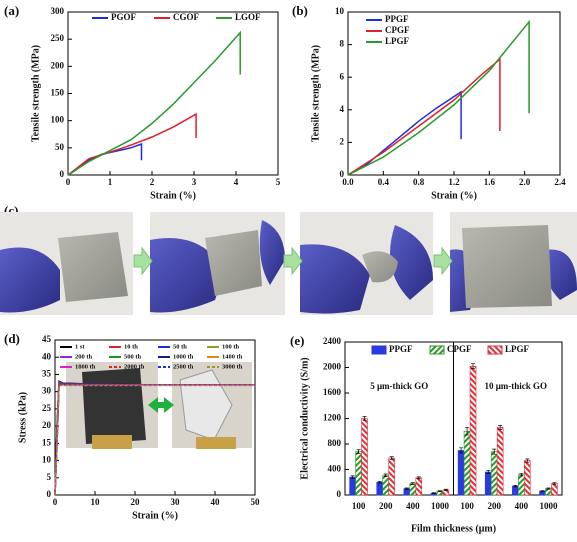 Image resolution: width=577 pixels, height=542 pixels. I want to click on x-tick-label: 200, so click(494, 506).